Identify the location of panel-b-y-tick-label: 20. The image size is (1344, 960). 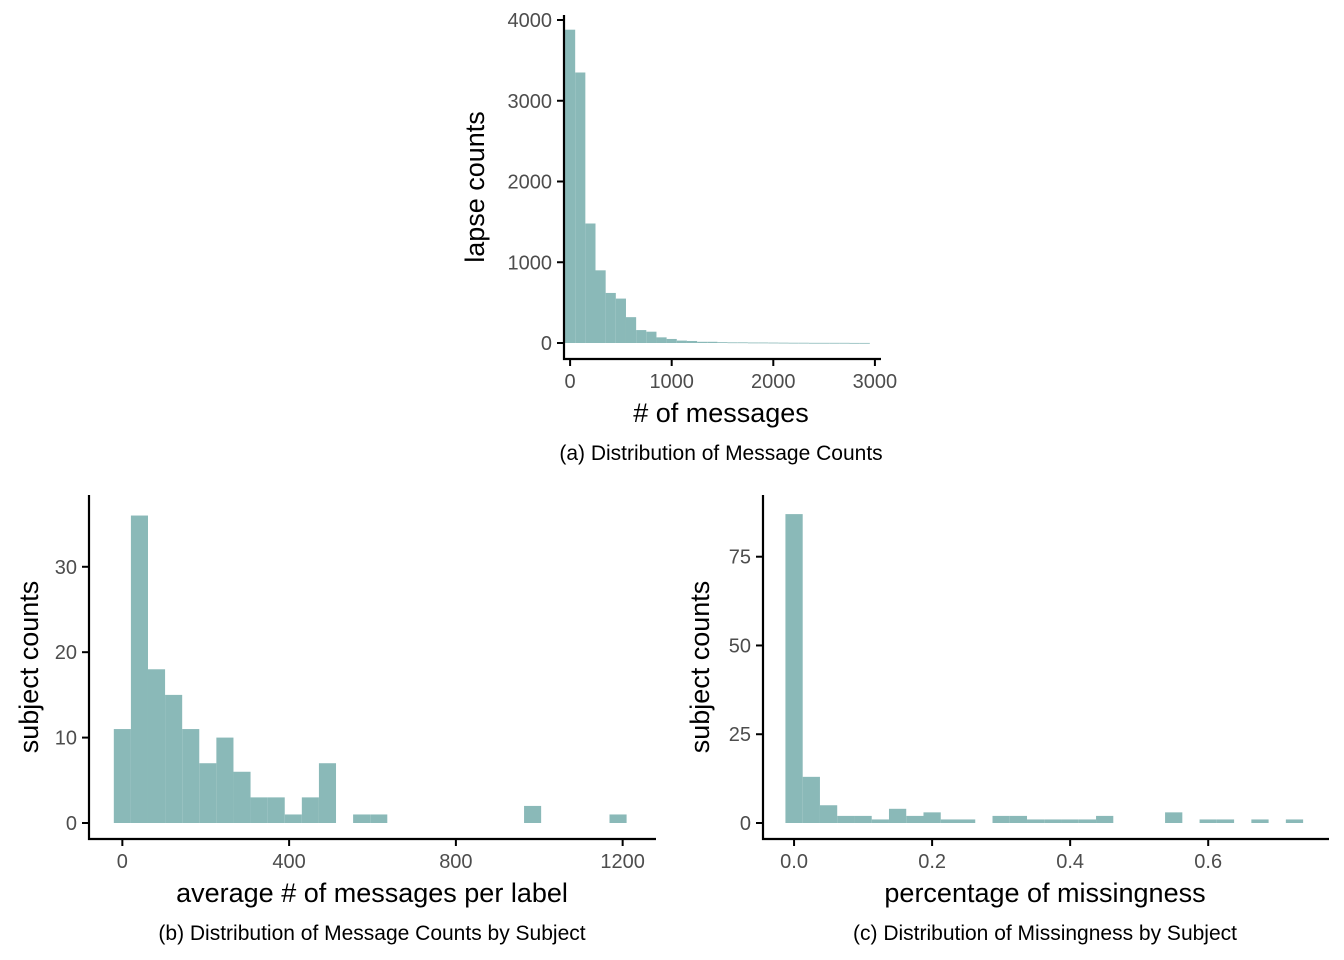
(66, 653).